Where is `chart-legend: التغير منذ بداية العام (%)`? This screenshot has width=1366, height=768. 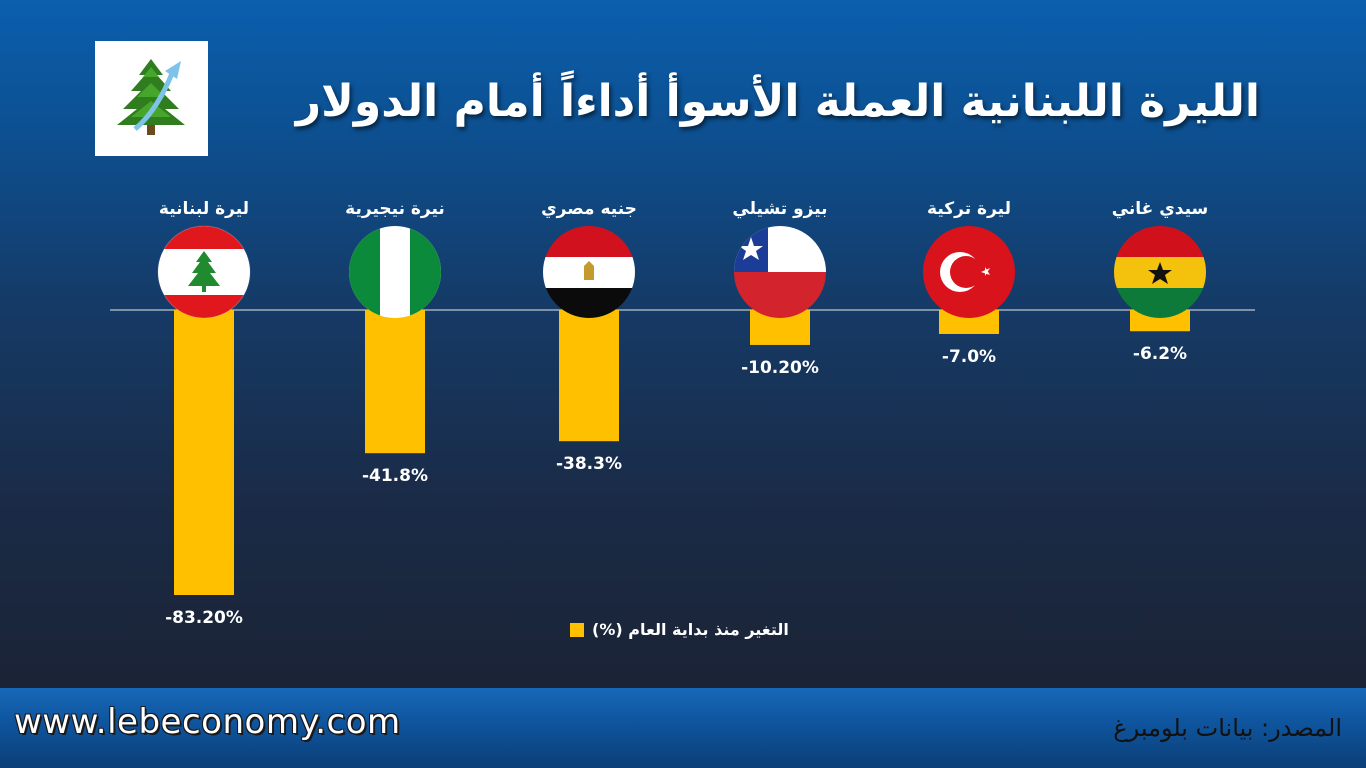 chart-legend: التغير منذ بداية العام (%) is located at coordinates (679, 629).